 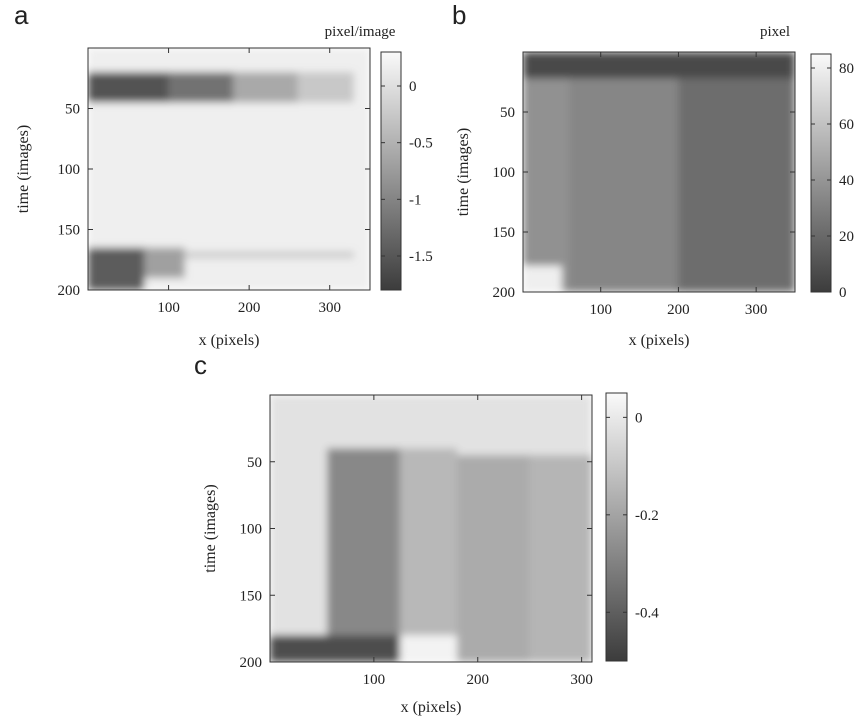 What do you see at coordinates (200, 365) in the screenshot?
I see `panel-letter: c` at bounding box center [200, 365].